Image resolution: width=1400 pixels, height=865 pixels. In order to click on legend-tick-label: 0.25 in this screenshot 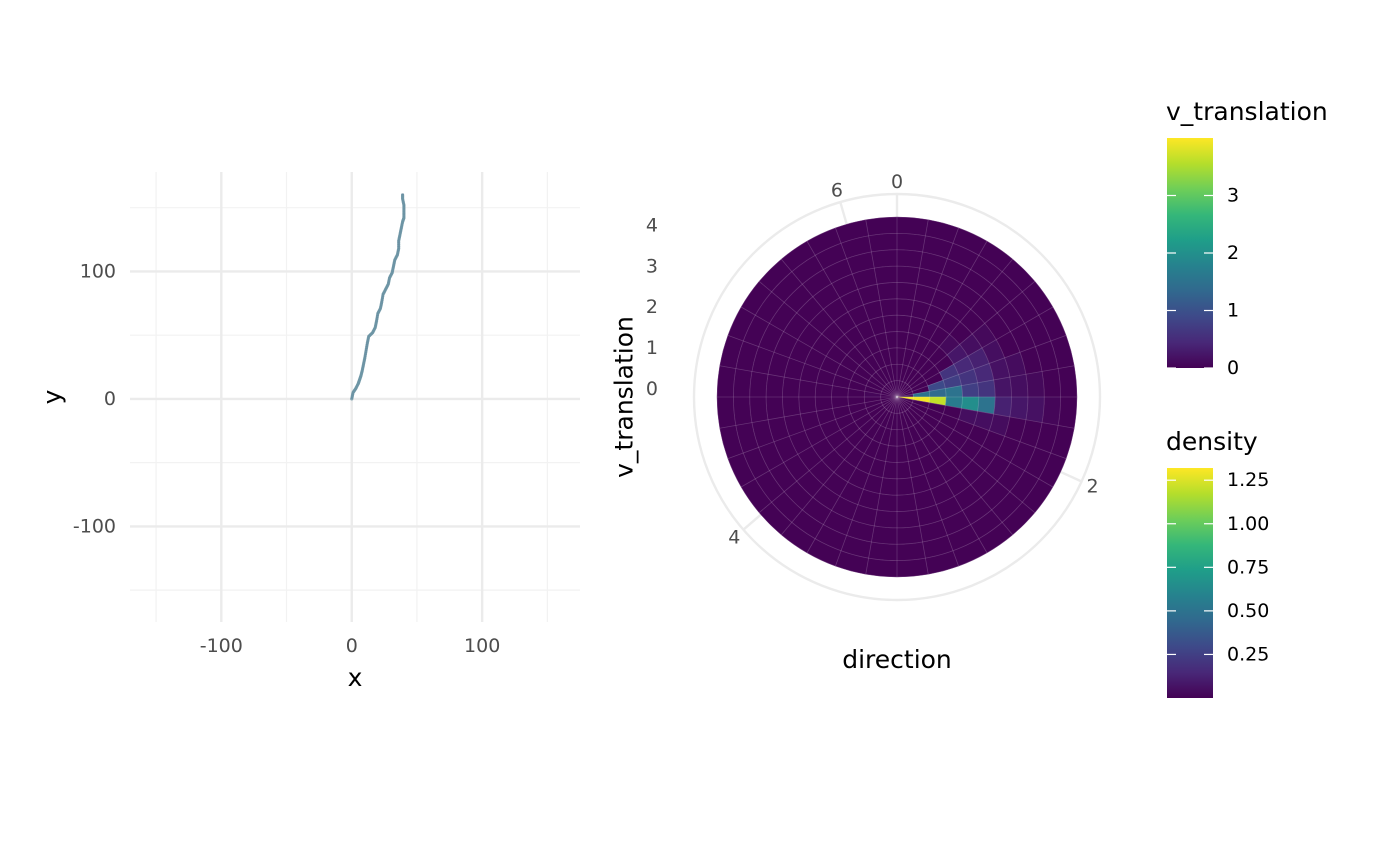, I will do `click(1248, 654)`.